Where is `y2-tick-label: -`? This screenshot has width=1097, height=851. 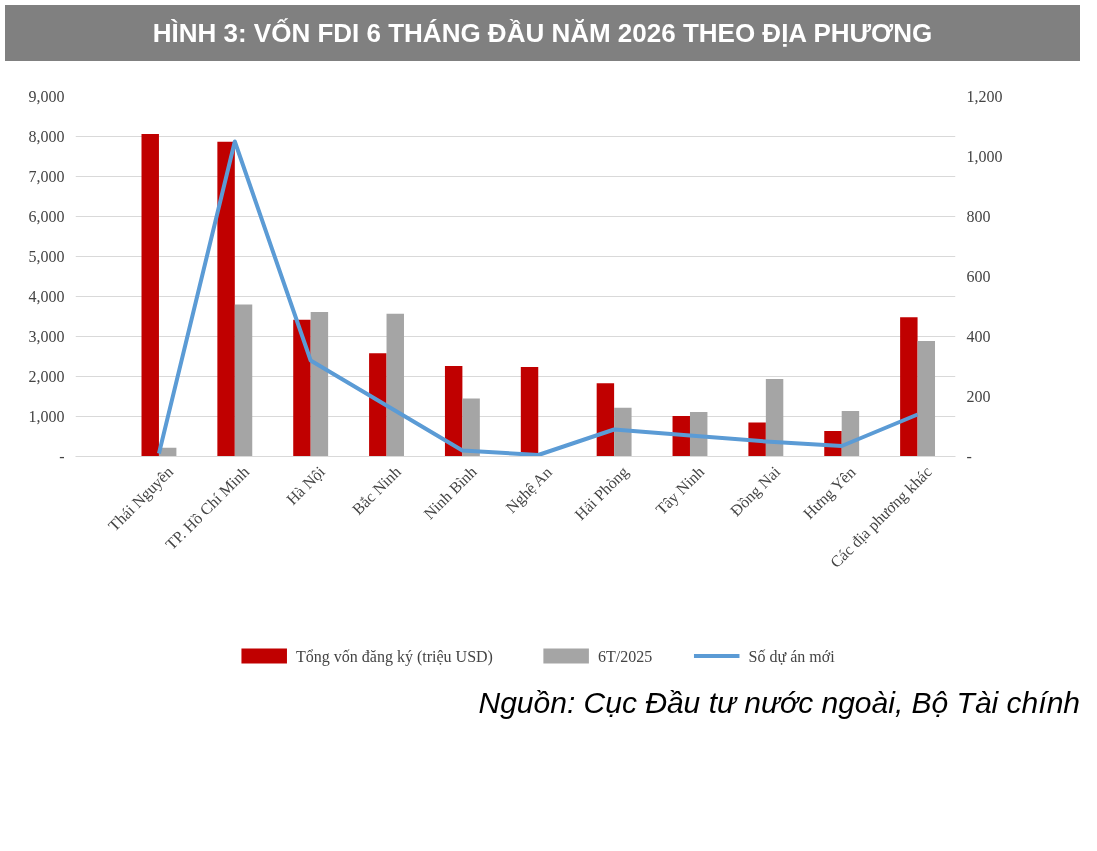 y2-tick-label: - is located at coordinates (969, 456).